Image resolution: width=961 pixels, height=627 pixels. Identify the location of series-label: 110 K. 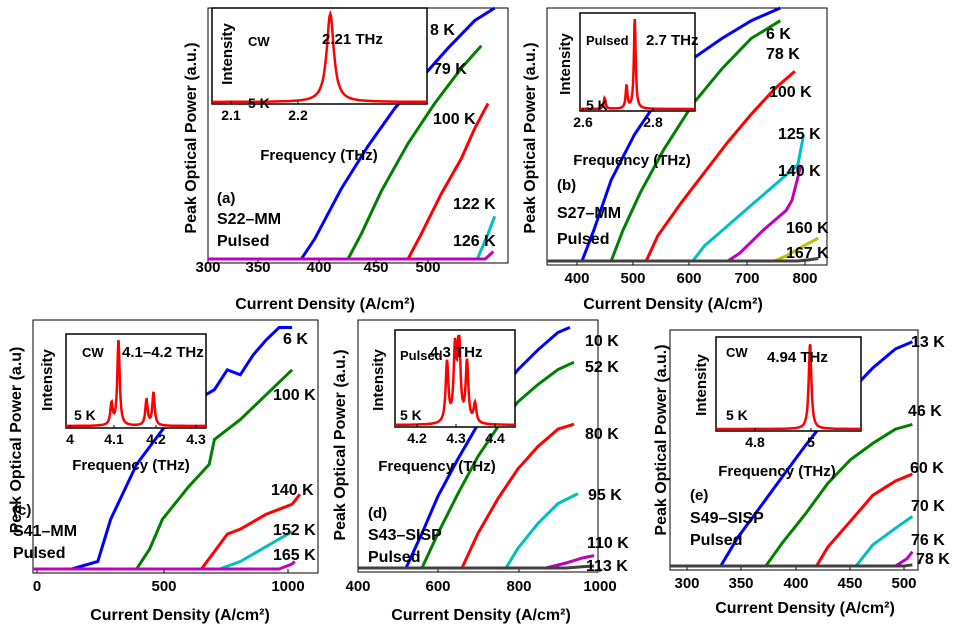
(608, 543).